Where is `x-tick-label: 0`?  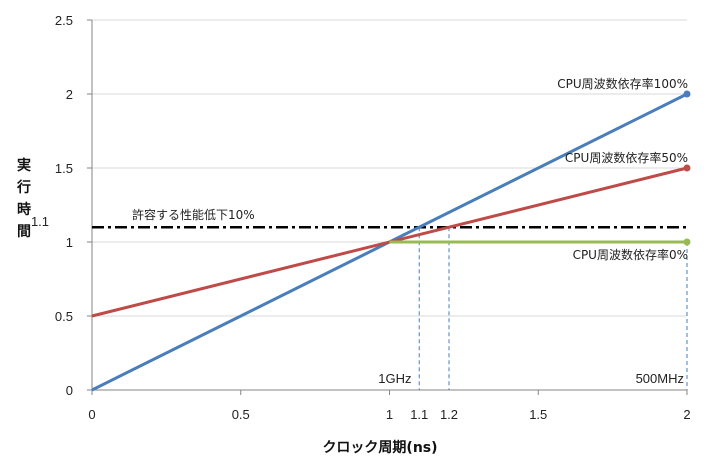 x-tick-label: 0 is located at coordinates (91, 414).